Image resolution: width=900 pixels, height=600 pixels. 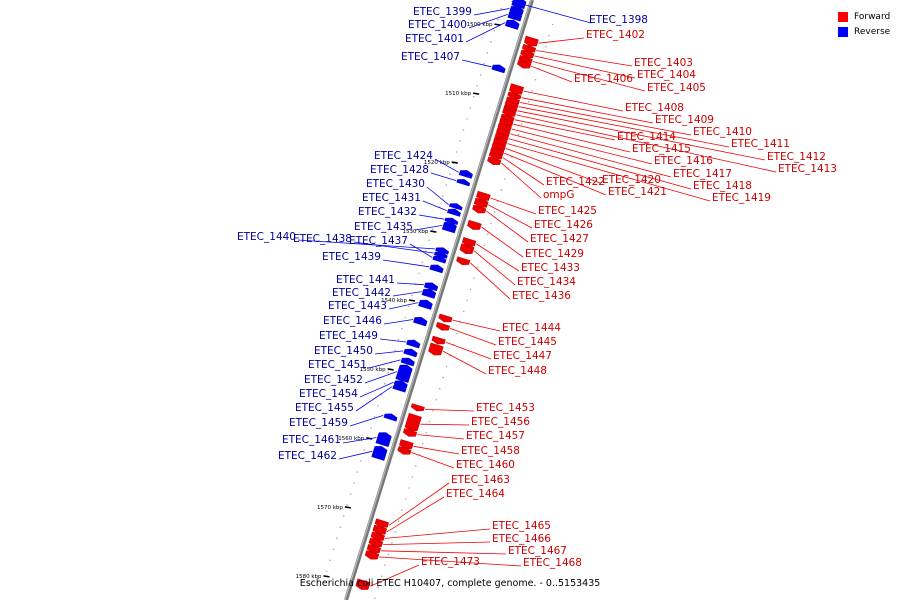 I want to click on label-ETEC_1400: ETEC_1400, so click(x=437, y=25).